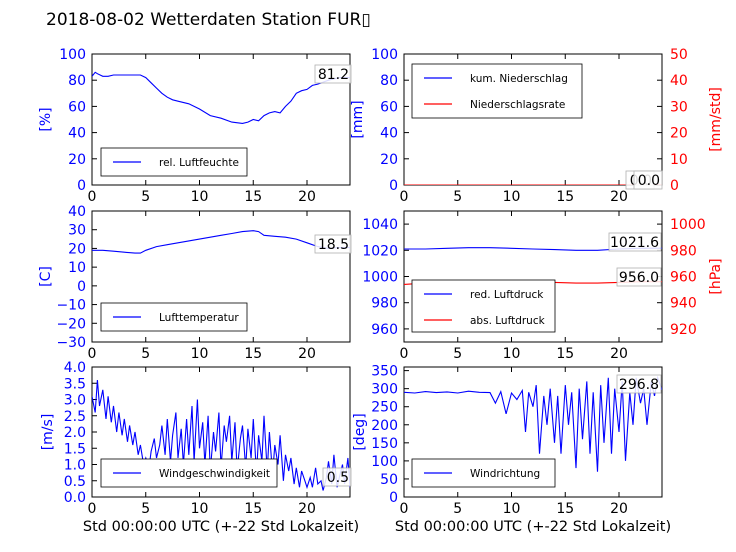 Image resolution: width=736 pixels, height=552 pixels. I want to click on humidity-ytick-label: 20, so click(77, 160).